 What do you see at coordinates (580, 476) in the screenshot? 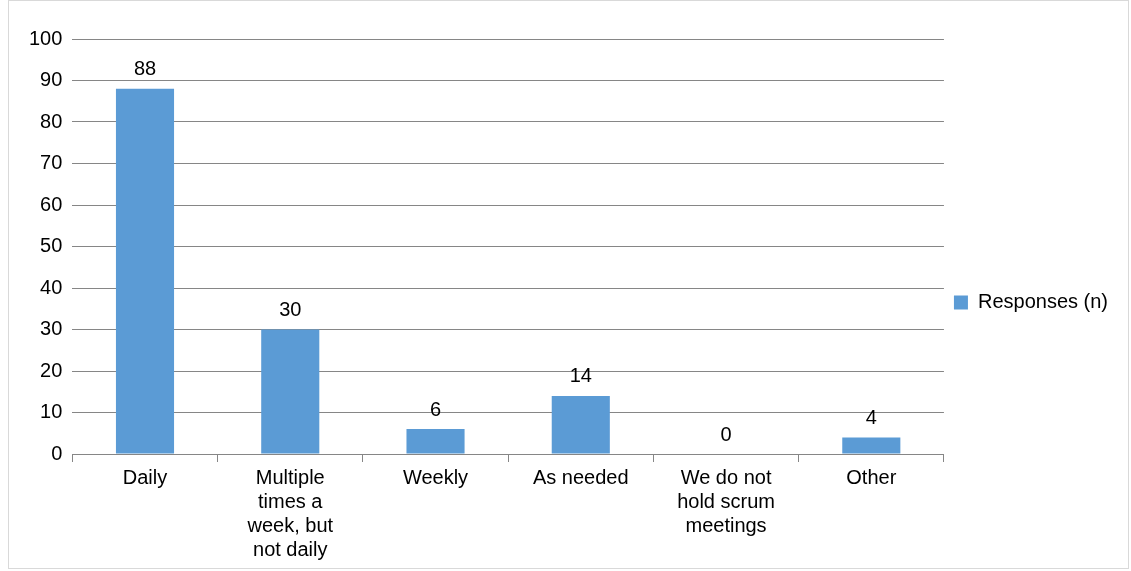
I see `x-tick-label: As needed` at bounding box center [580, 476].